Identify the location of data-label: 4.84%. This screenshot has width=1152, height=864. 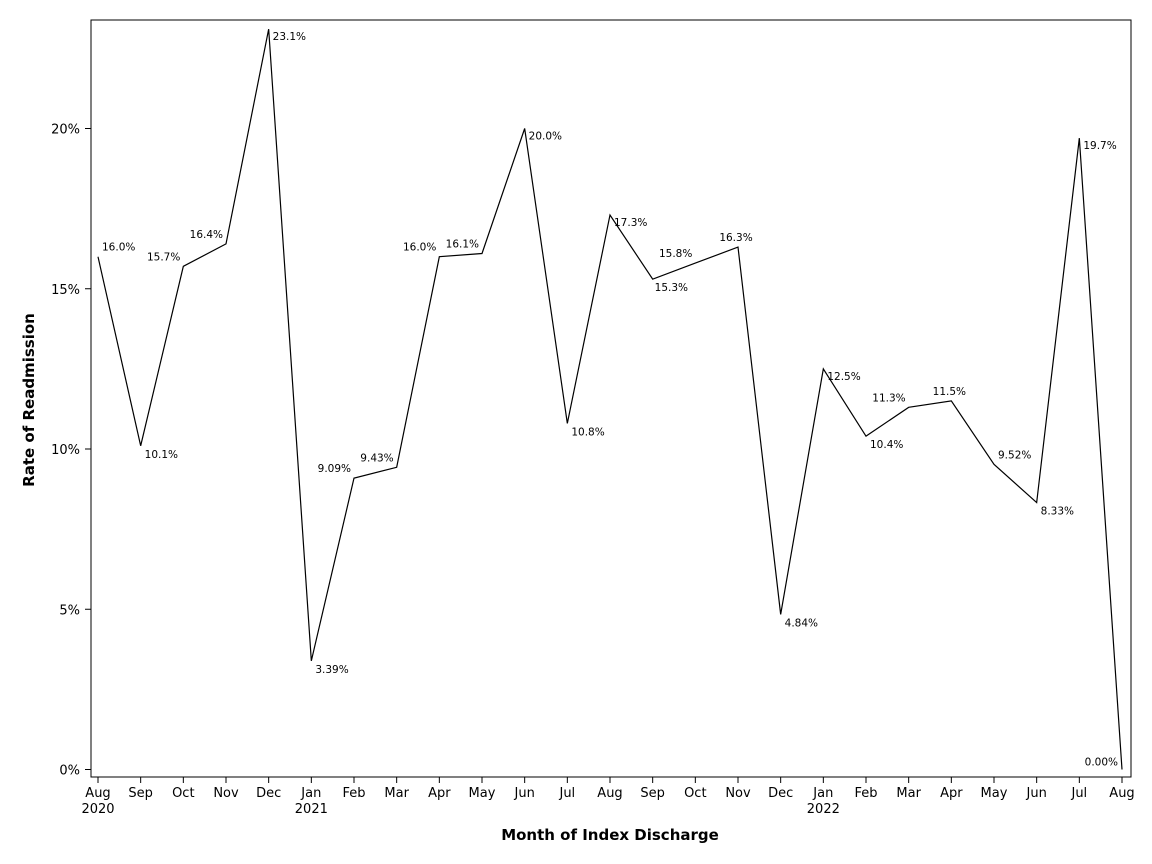
(801, 623).